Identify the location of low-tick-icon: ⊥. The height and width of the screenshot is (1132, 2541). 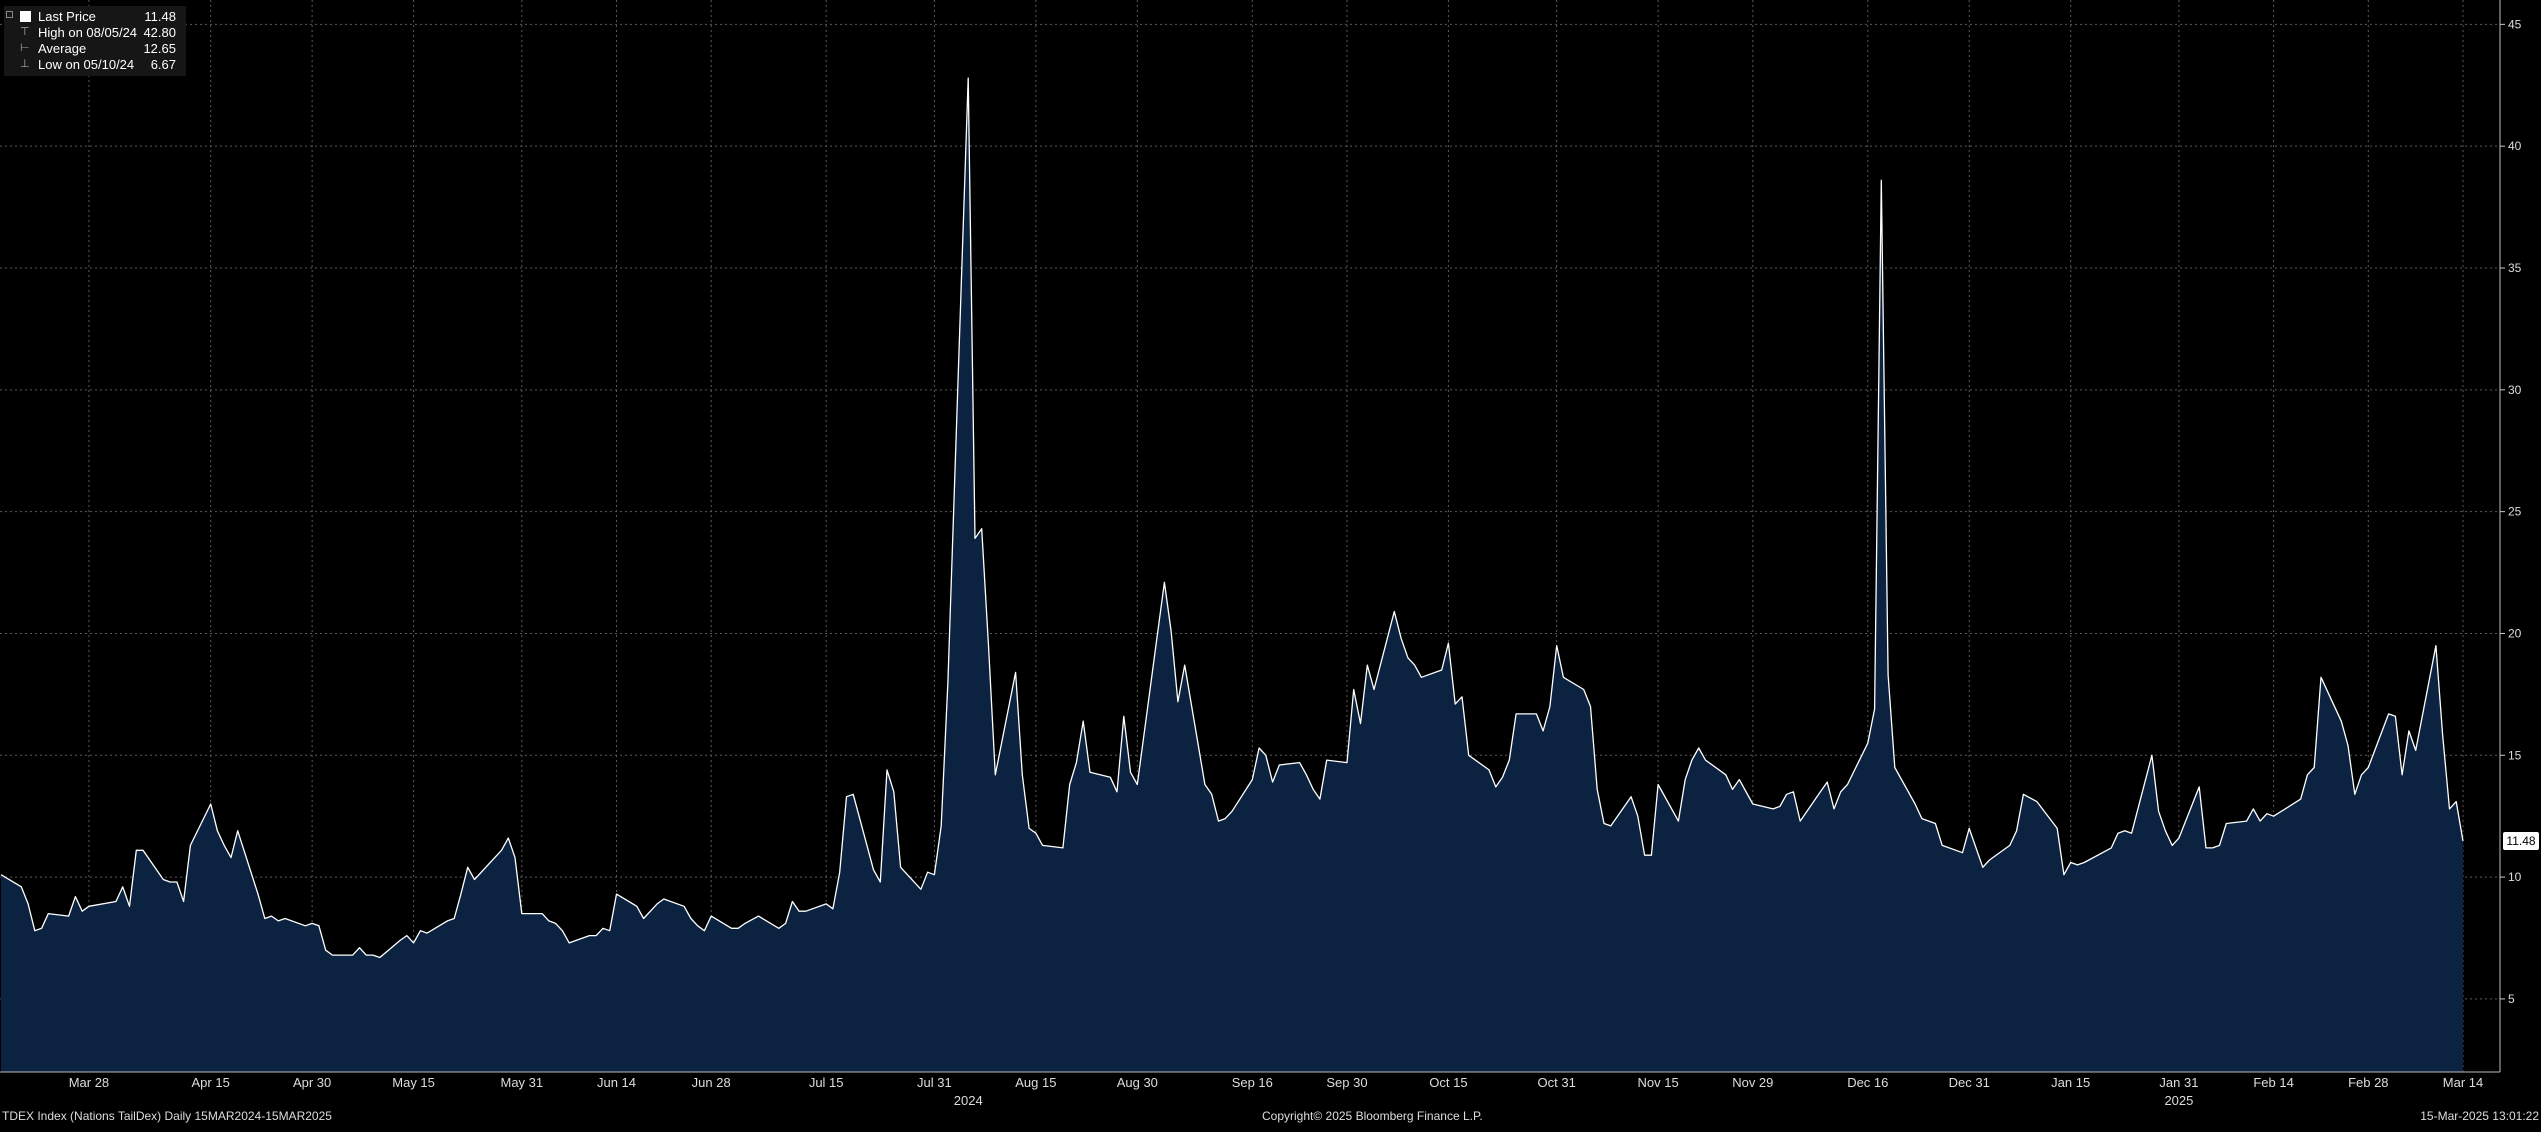
(25, 64).